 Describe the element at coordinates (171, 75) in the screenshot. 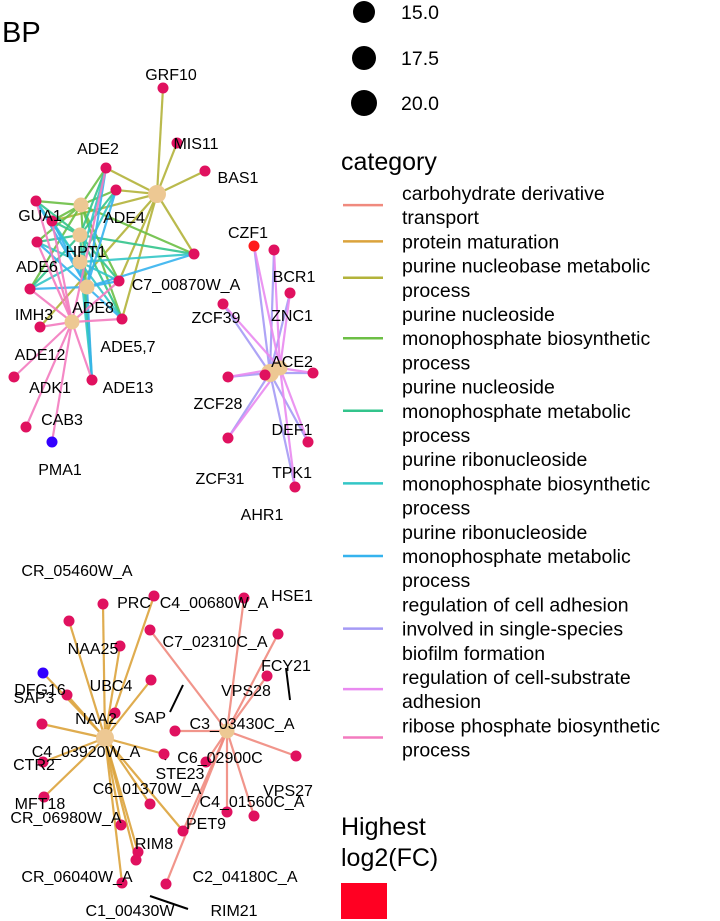

I see `gene-label-grf10: GRF10` at that location.